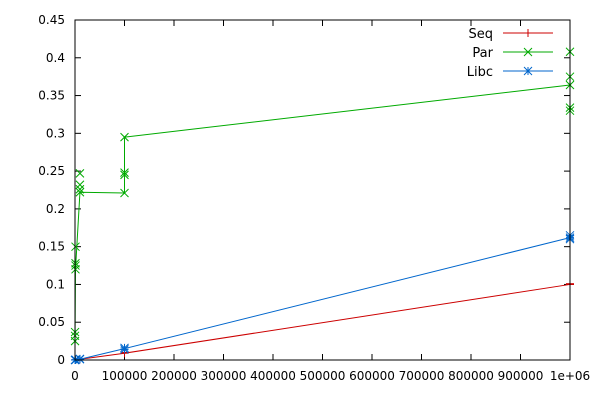  What do you see at coordinates (125, 376) in the screenshot?
I see `x-tick-label: 100000` at bounding box center [125, 376].